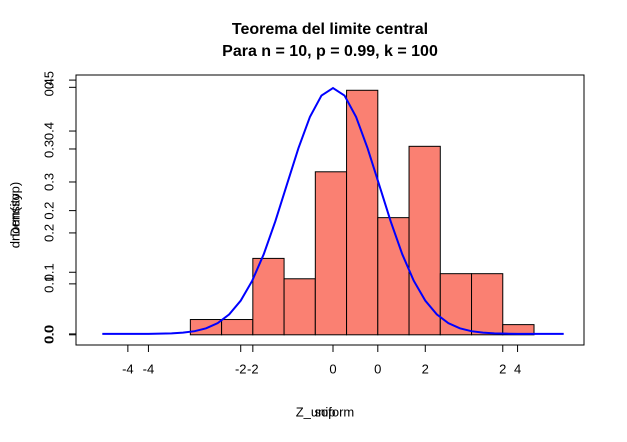 Image resolution: width=627 pixels, height=442 pixels. I want to click on y-tick-label: 0.5, so click(48, 80).